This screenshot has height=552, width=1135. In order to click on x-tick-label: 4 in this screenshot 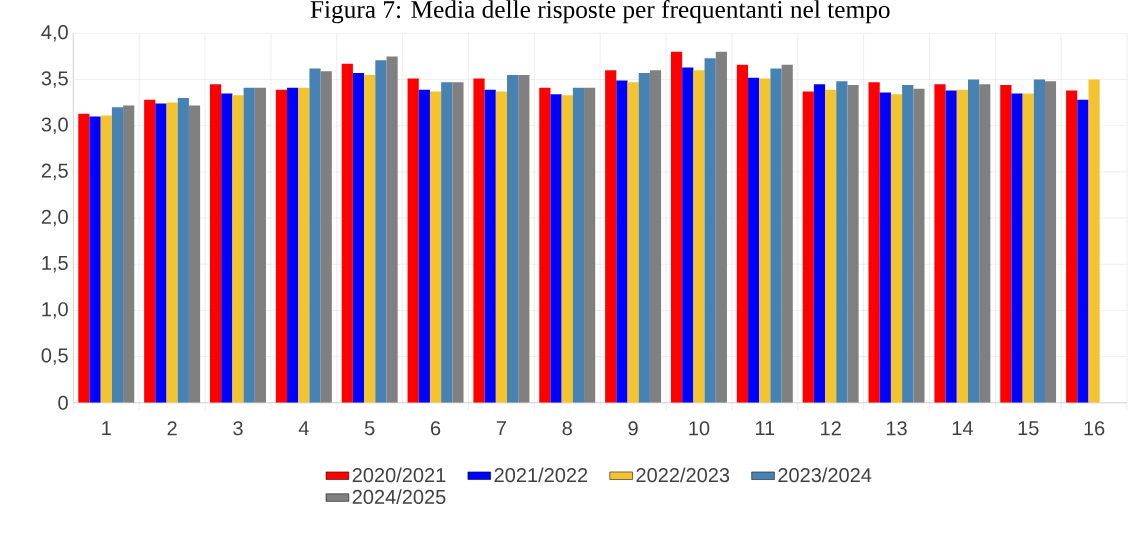, I will do `click(303, 428)`.